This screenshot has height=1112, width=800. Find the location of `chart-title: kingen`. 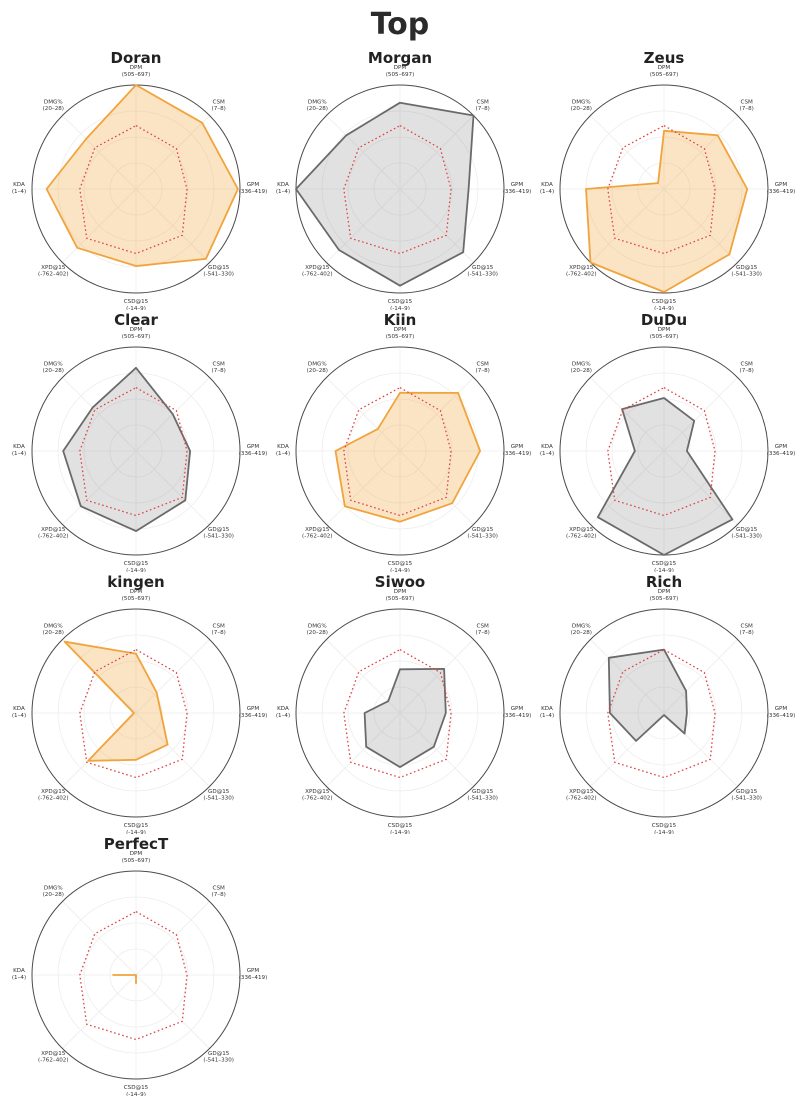

chart-title: kingen is located at coordinates (136, 582).